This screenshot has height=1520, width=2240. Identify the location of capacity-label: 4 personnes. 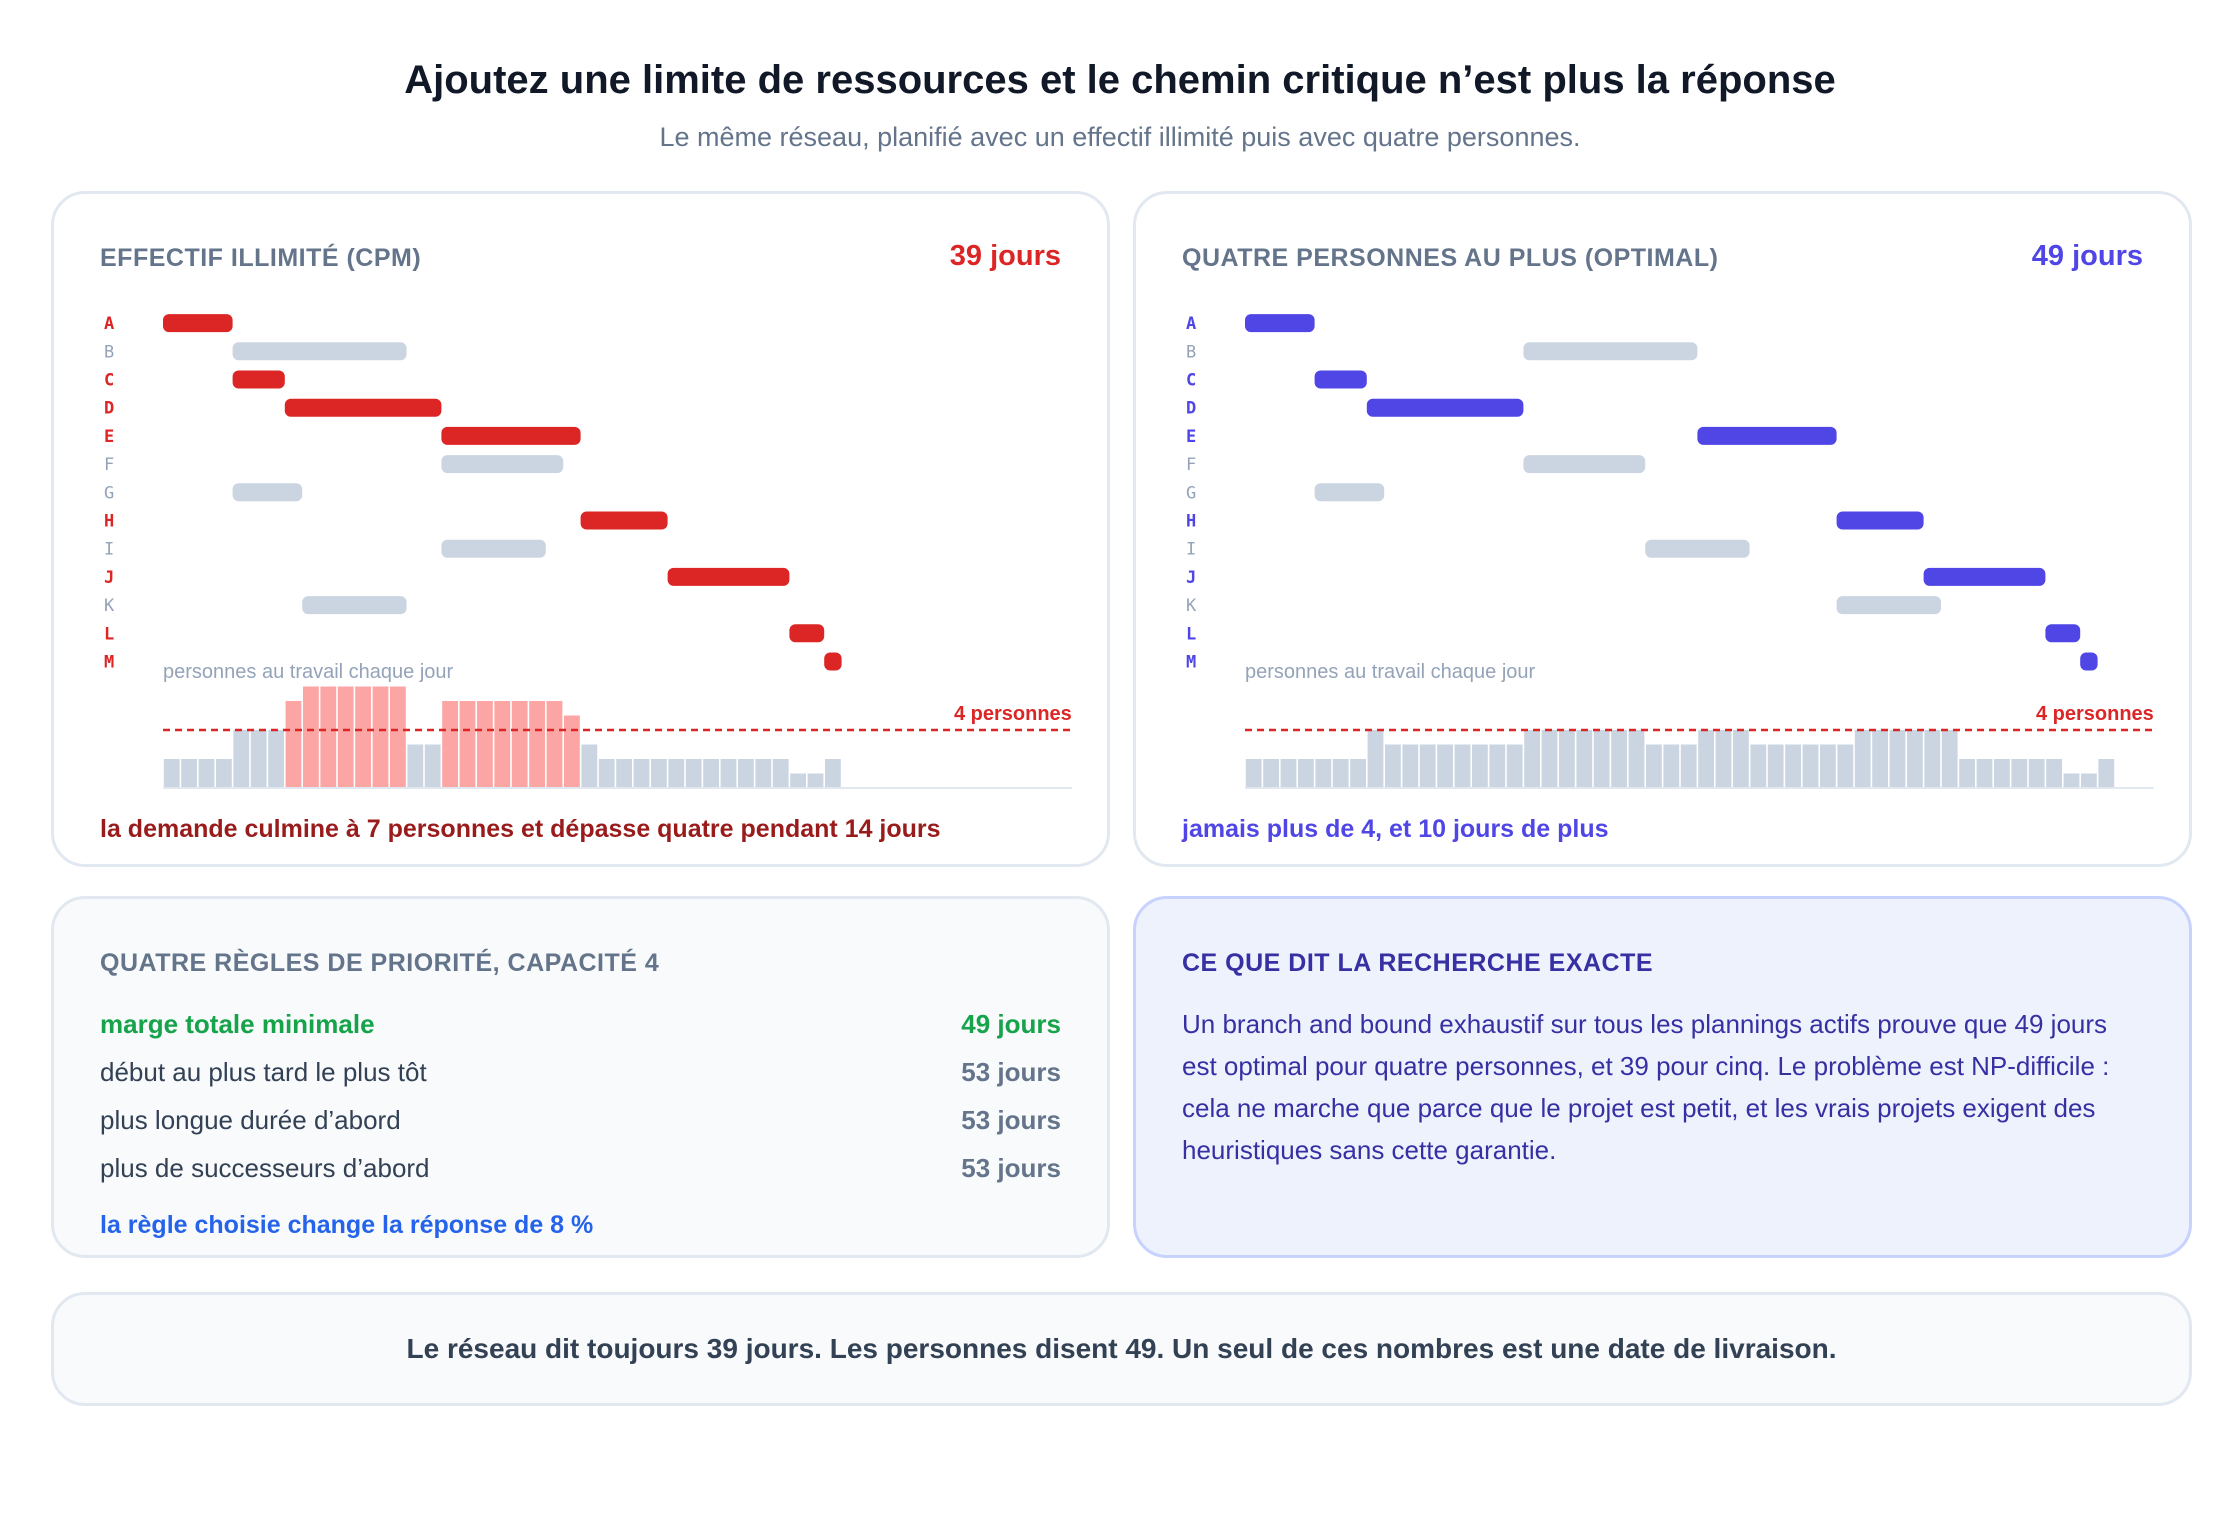
(1013, 714).